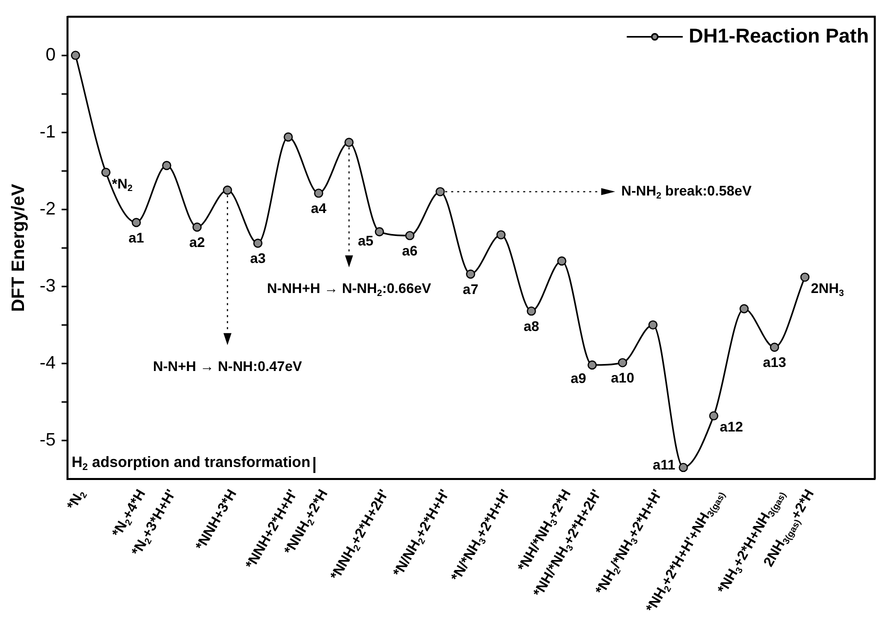 Image resolution: width=880 pixels, height=639 pixels. Describe the element at coordinates (136, 237) in the screenshot. I see `annotation: a1` at that location.